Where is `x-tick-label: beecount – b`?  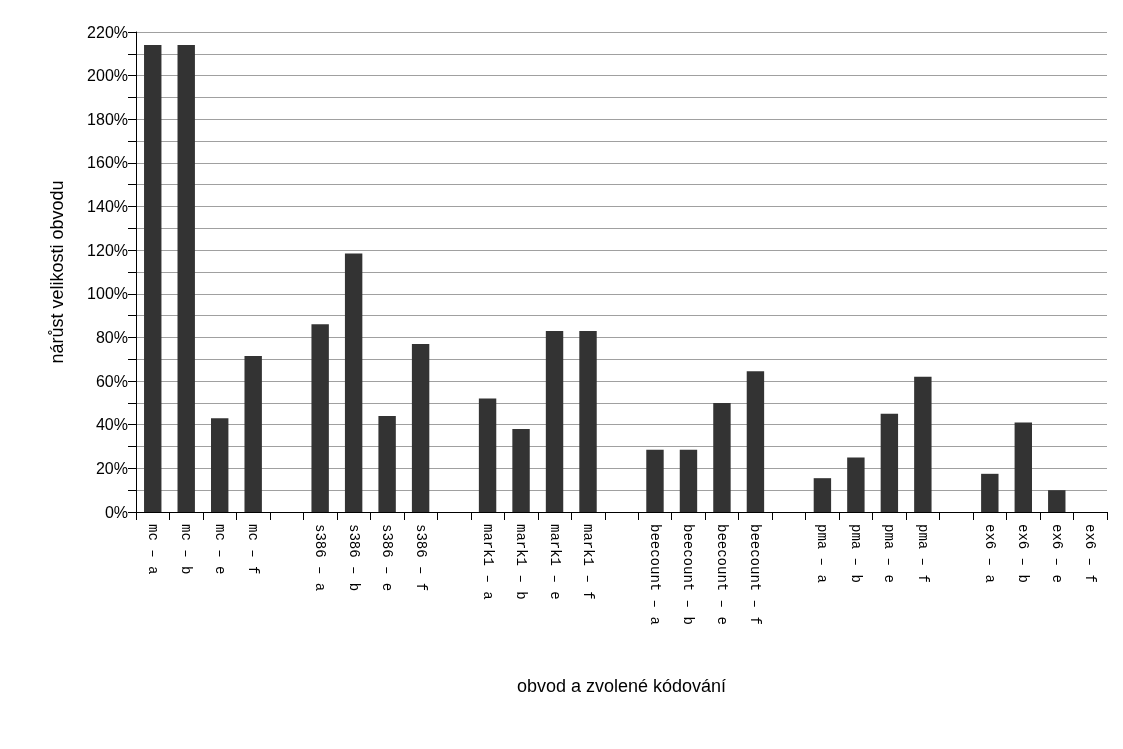
x-tick-label: beecount – b is located at coordinates (688, 574).